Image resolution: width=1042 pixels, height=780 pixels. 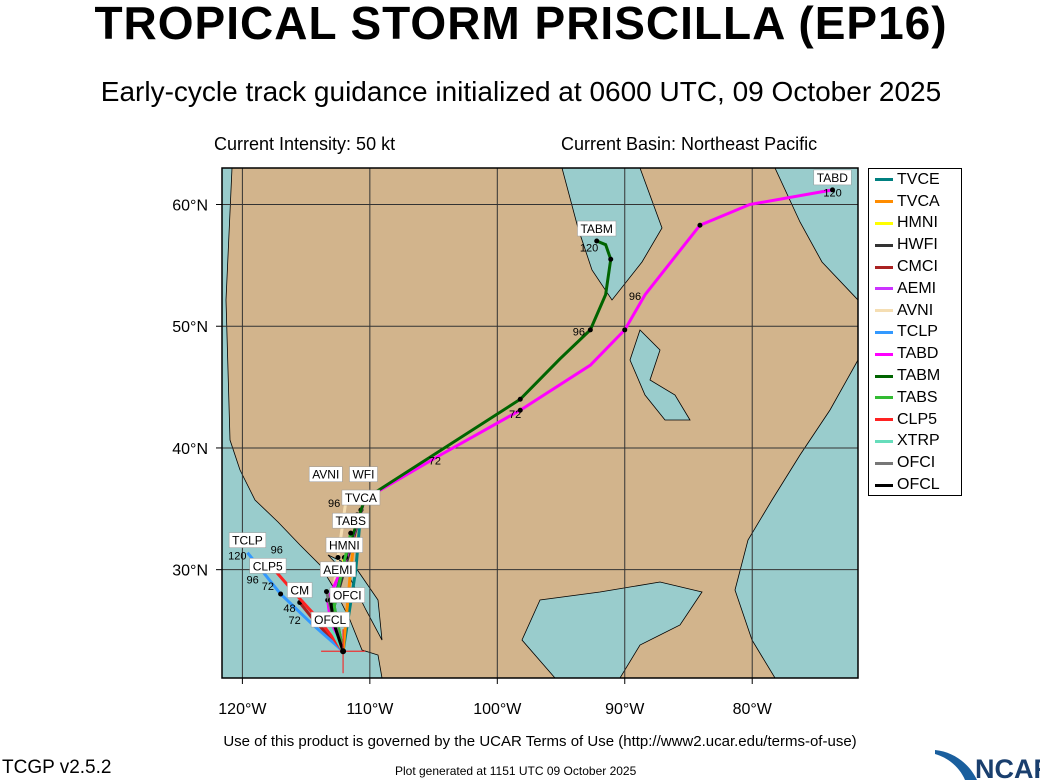 I want to click on legend-label: HMNI, so click(x=917, y=223).